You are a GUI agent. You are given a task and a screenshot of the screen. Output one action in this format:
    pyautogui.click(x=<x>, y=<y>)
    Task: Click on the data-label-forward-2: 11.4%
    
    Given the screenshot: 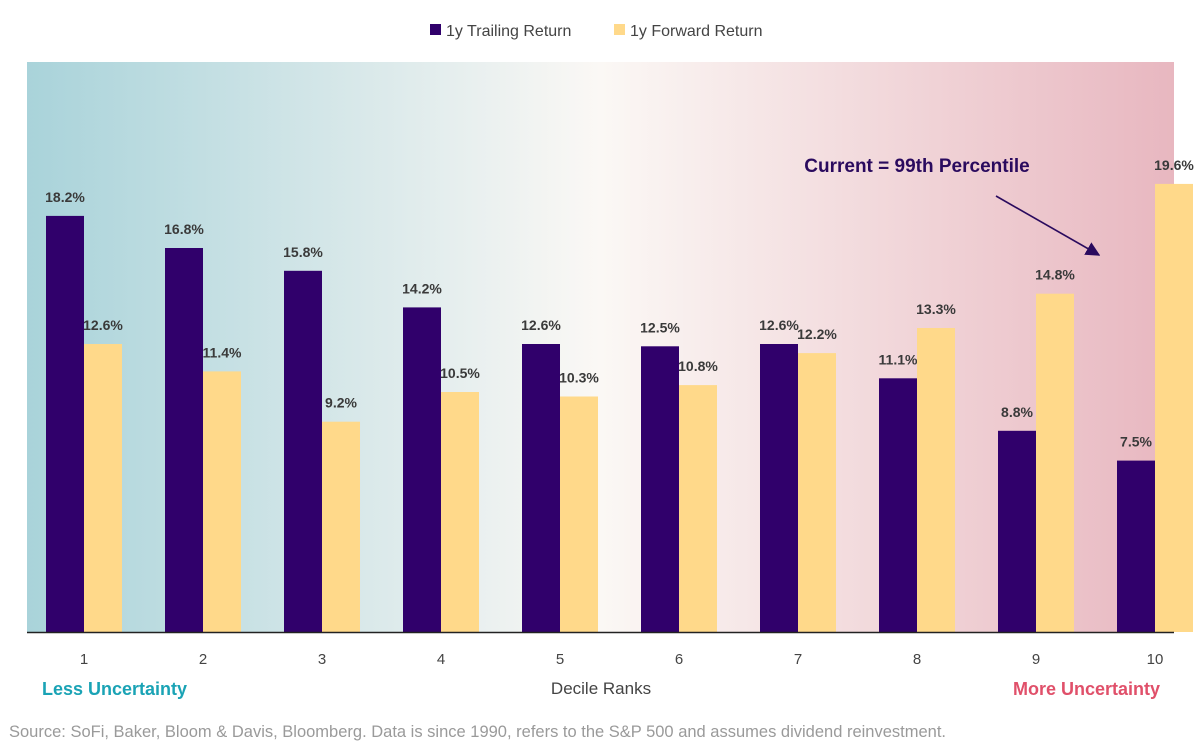 What is the action you would take?
    pyautogui.click(x=222, y=352)
    